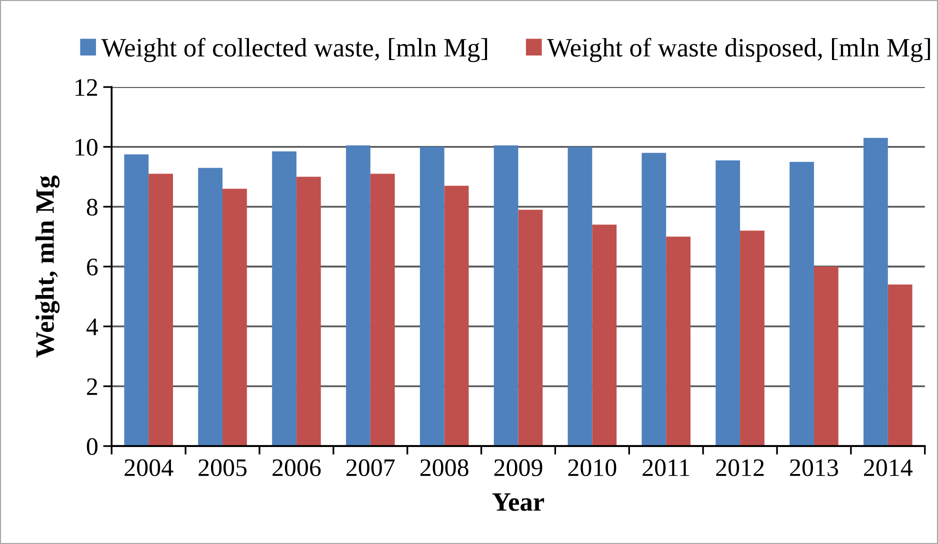  I want to click on y-tick-label: 2, so click(92, 386).